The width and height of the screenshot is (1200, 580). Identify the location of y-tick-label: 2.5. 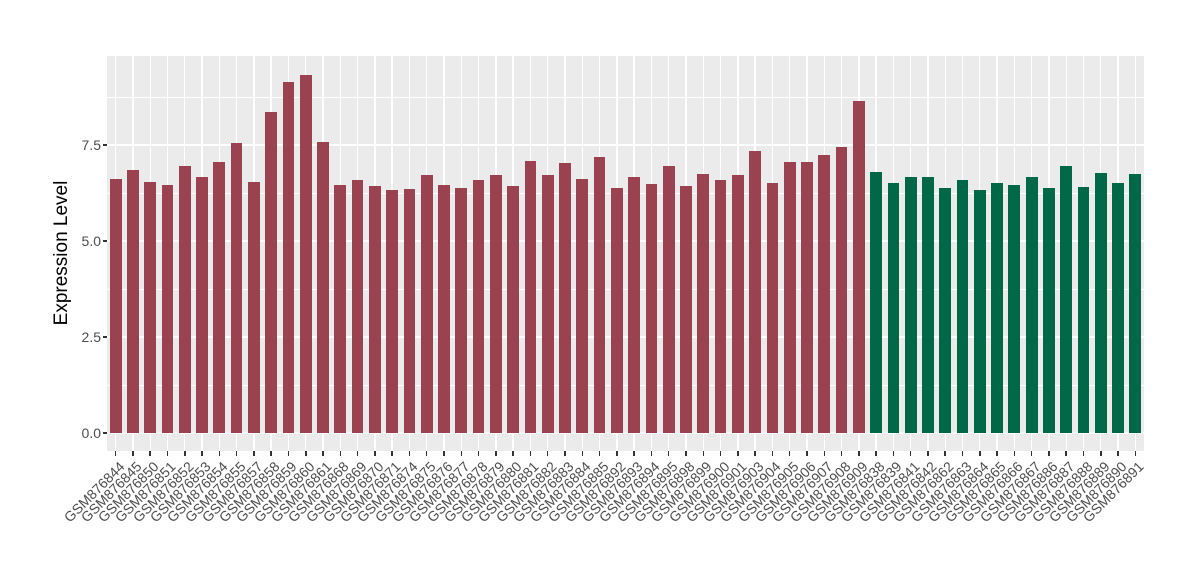
(91, 337).